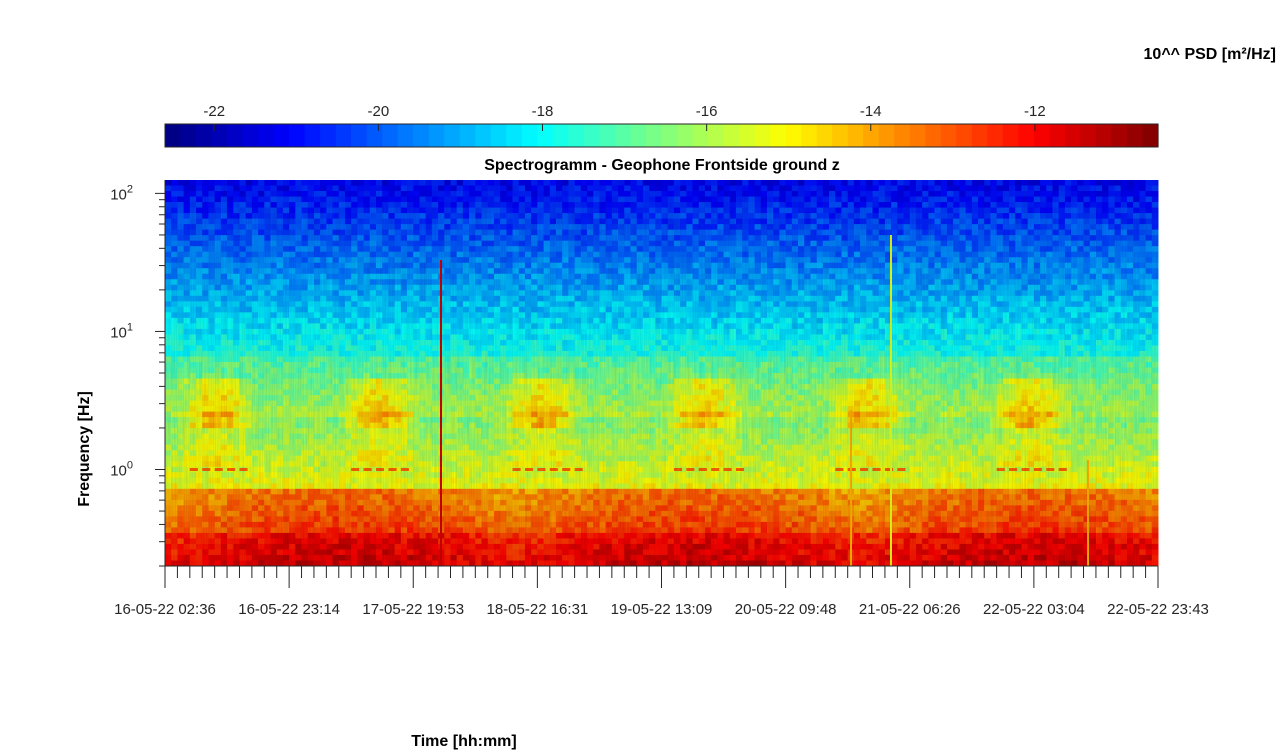  I want to click on colorbar-tick-label: -12, so click(1035, 111).